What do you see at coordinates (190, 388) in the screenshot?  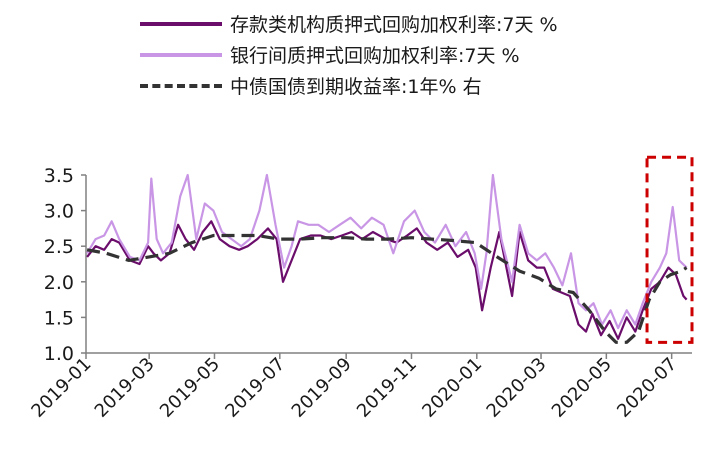 I see `x-tick-label: 2019-05` at bounding box center [190, 388].